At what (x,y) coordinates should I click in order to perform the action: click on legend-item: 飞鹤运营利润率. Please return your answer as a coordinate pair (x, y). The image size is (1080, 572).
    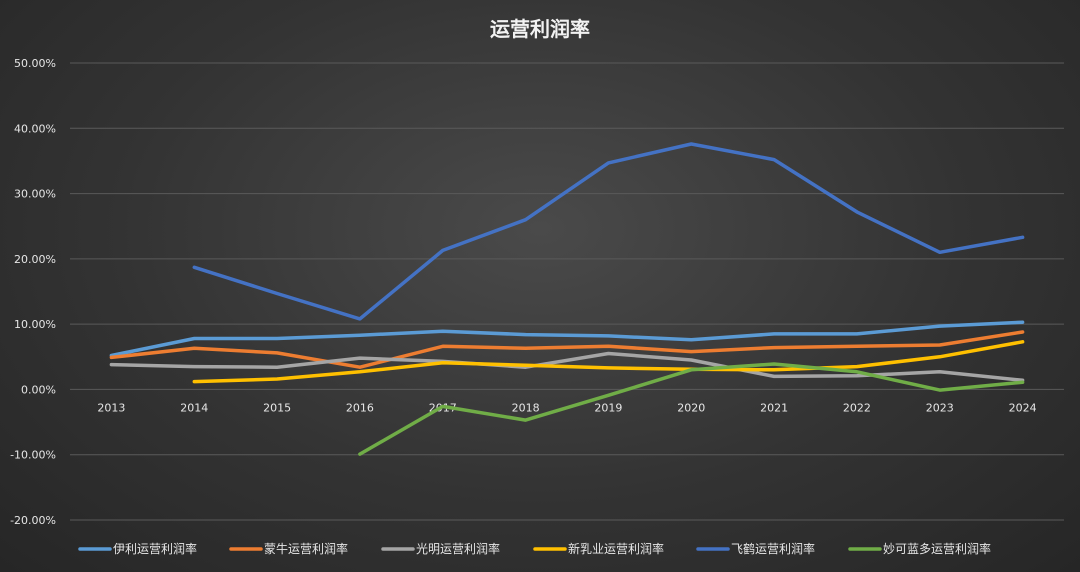
    Looking at the image, I should click on (755, 548).